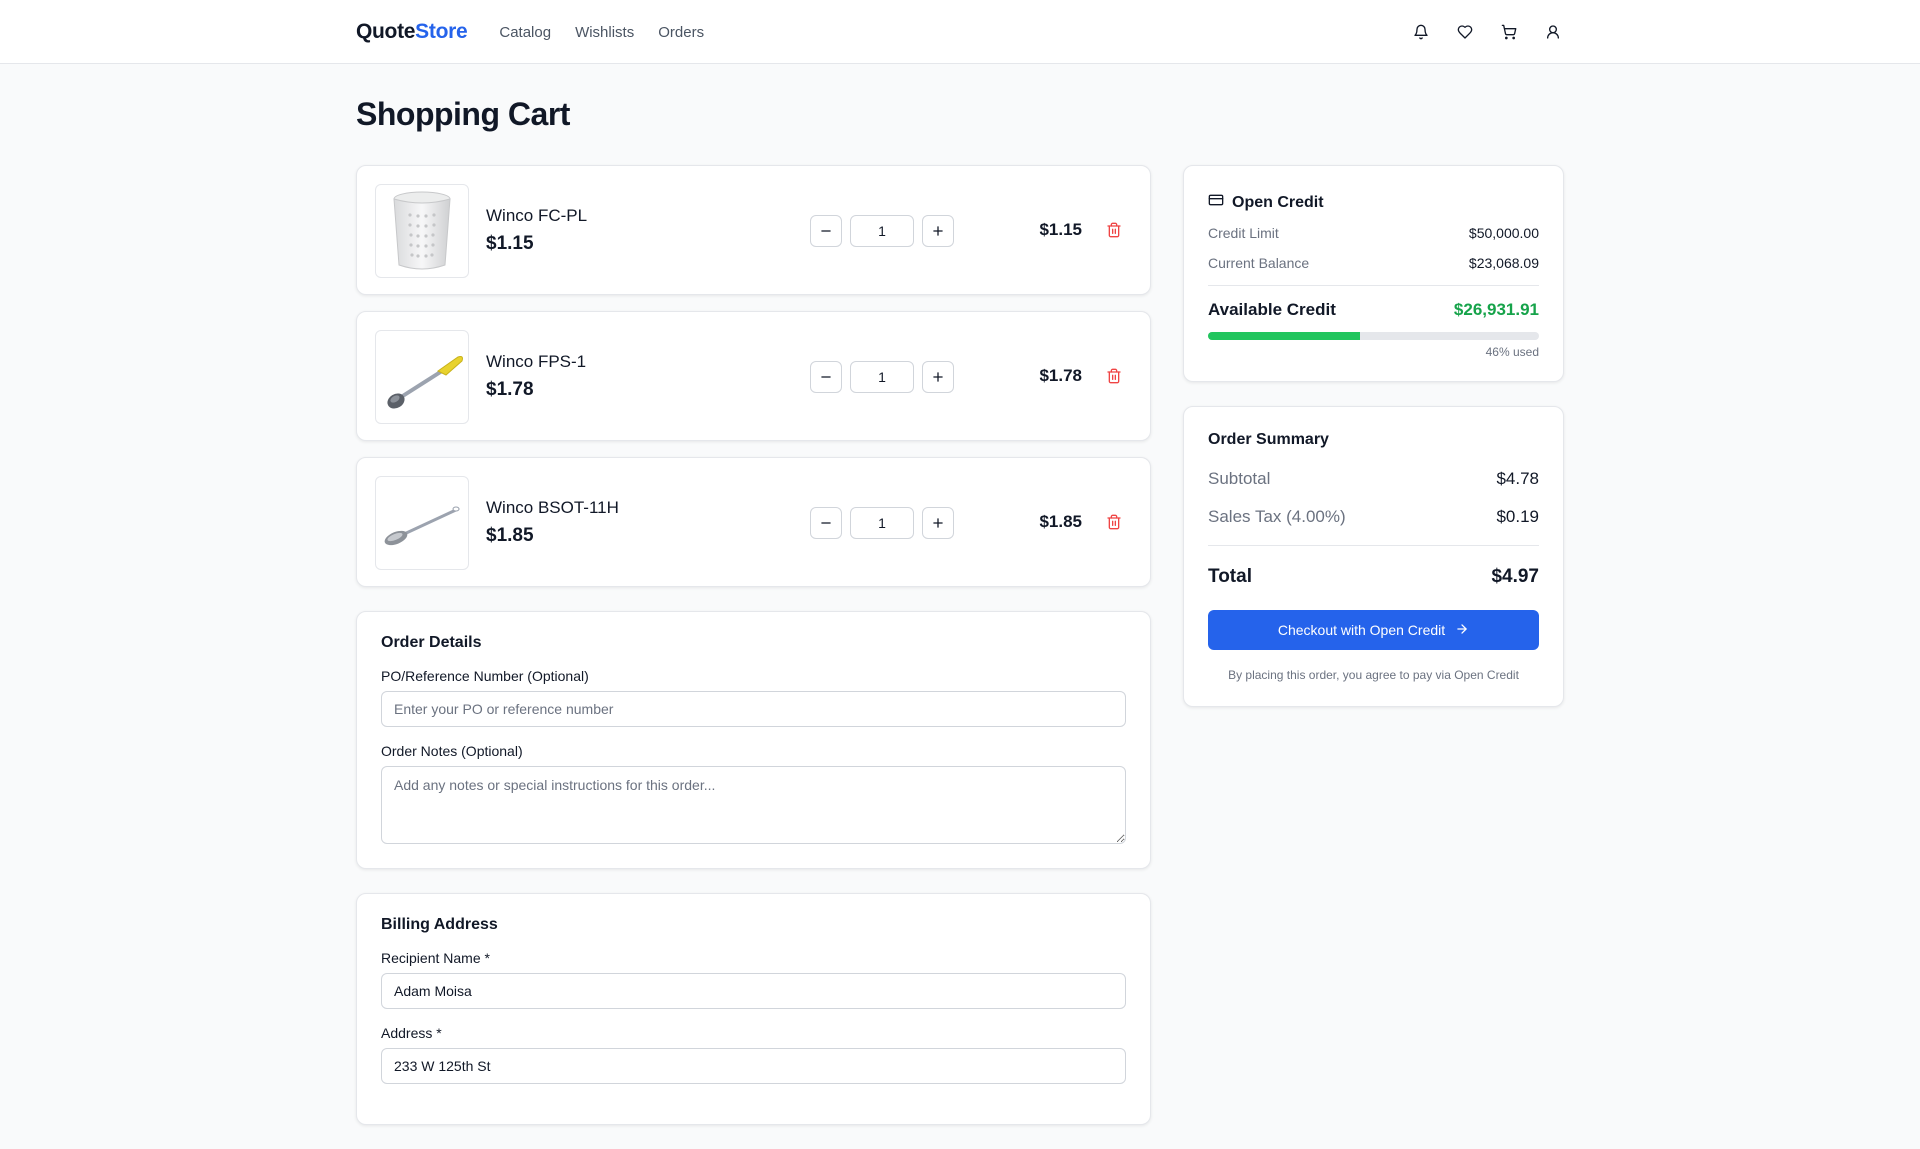 The width and height of the screenshot is (1920, 1149). Describe the element at coordinates (753, 805) in the screenshot. I see `order-notes-textarea` at that location.